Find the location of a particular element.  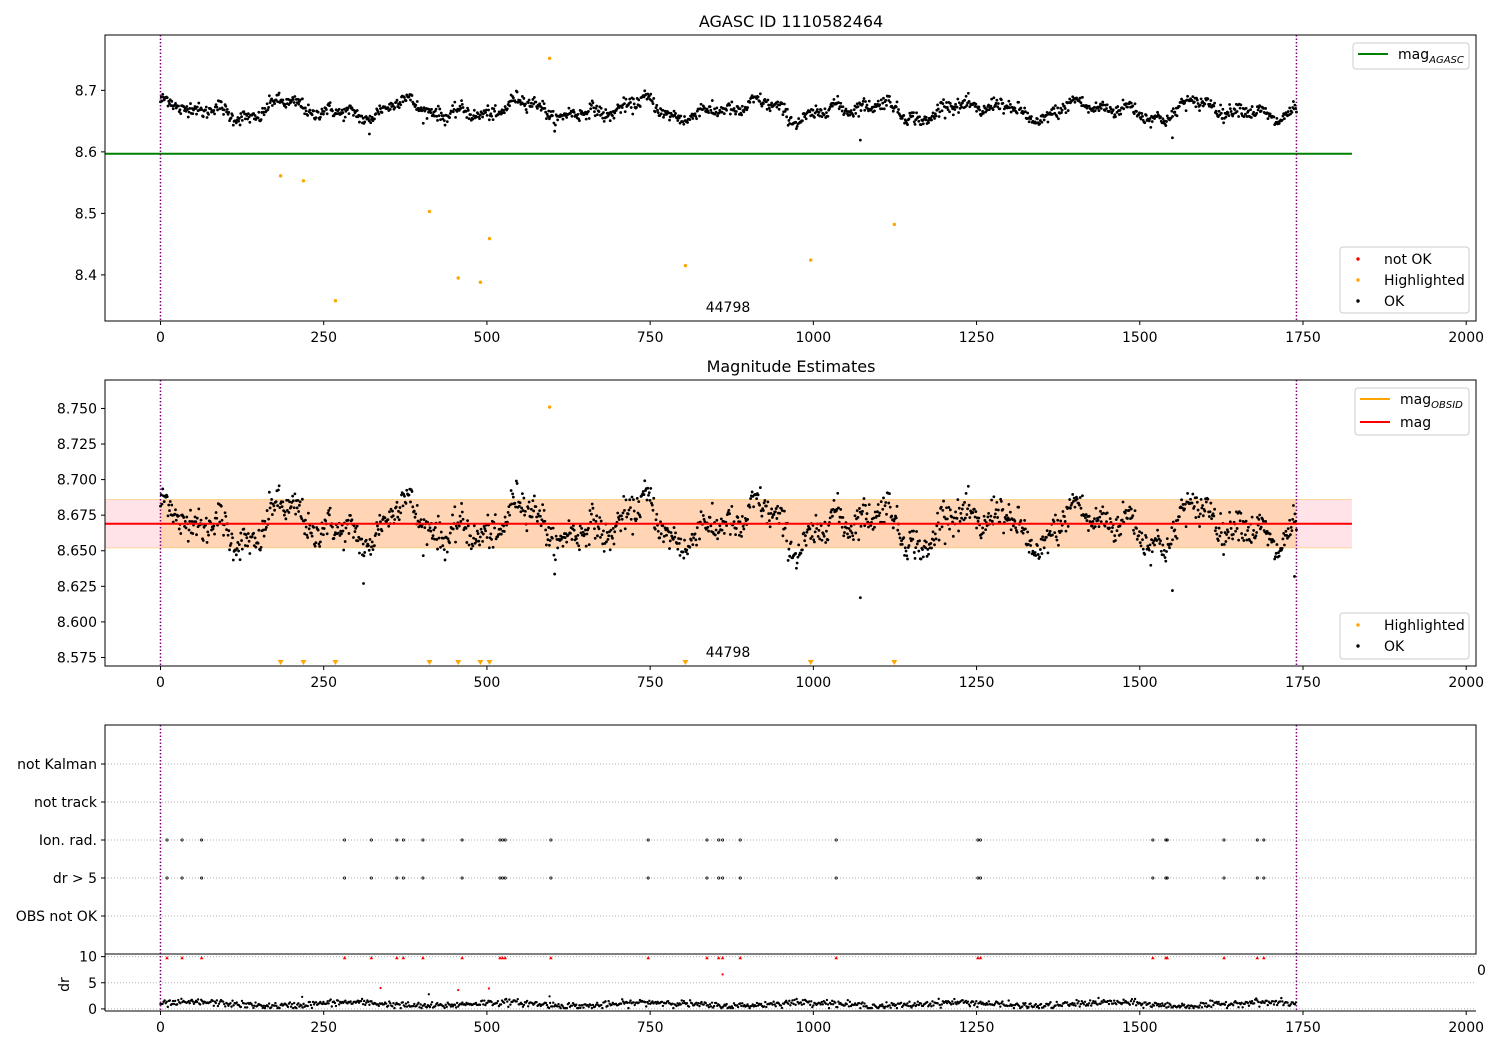

off-scale-marker is located at coordinates (458, 662).